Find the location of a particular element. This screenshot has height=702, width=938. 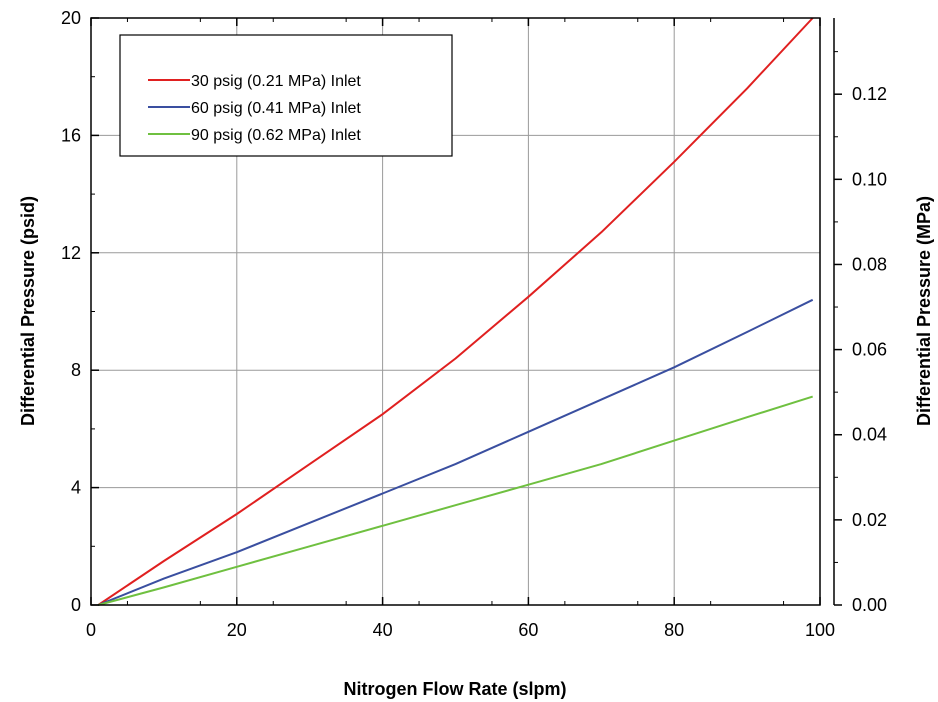

y-tick-label: 4 is located at coordinates (76, 488).